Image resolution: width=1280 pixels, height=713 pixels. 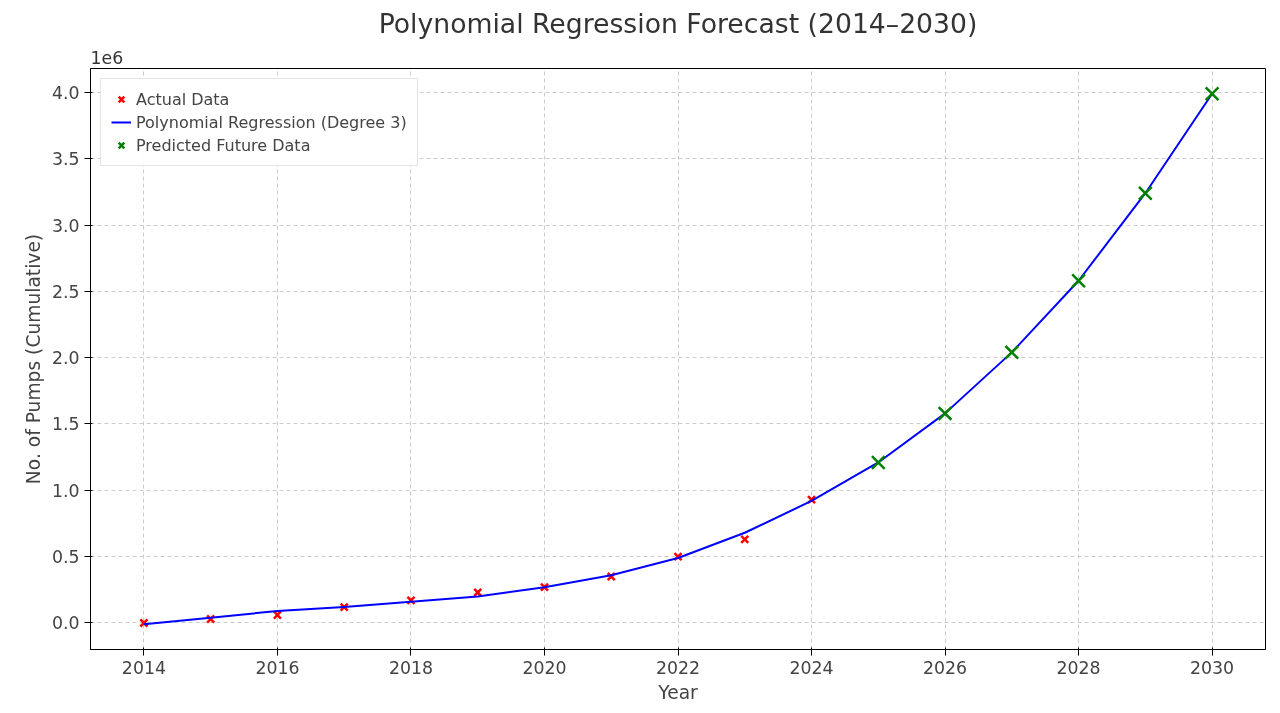 I want to click on x-tick-label: 2020, so click(x=544, y=667).